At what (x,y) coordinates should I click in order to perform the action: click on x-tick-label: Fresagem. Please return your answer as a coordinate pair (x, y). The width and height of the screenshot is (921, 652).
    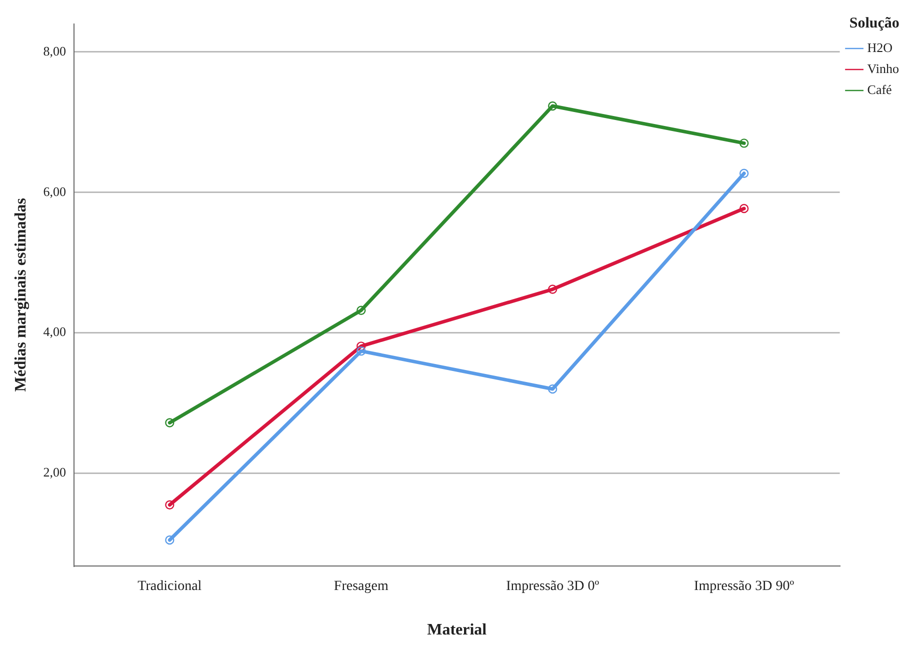
    Looking at the image, I should click on (361, 586).